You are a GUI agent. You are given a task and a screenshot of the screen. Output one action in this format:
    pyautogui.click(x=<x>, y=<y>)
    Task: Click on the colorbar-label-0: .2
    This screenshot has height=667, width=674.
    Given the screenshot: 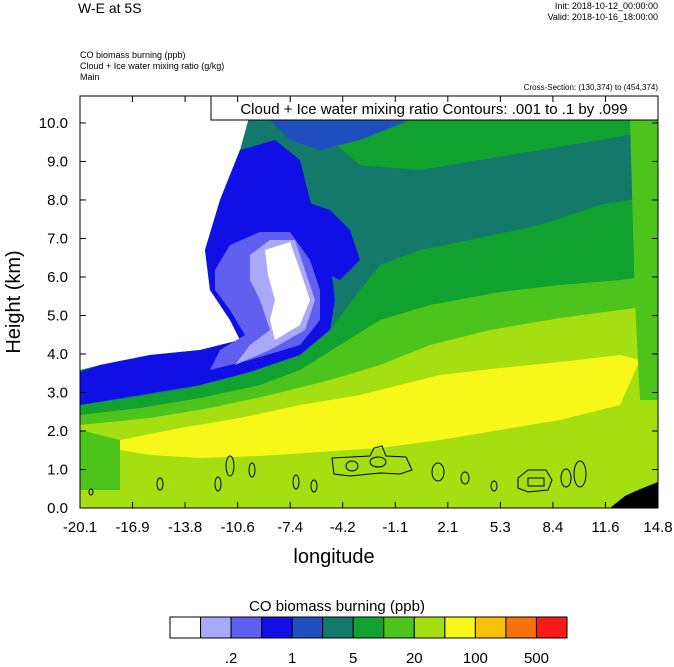 What is the action you would take?
    pyautogui.click(x=231, y=658)
    